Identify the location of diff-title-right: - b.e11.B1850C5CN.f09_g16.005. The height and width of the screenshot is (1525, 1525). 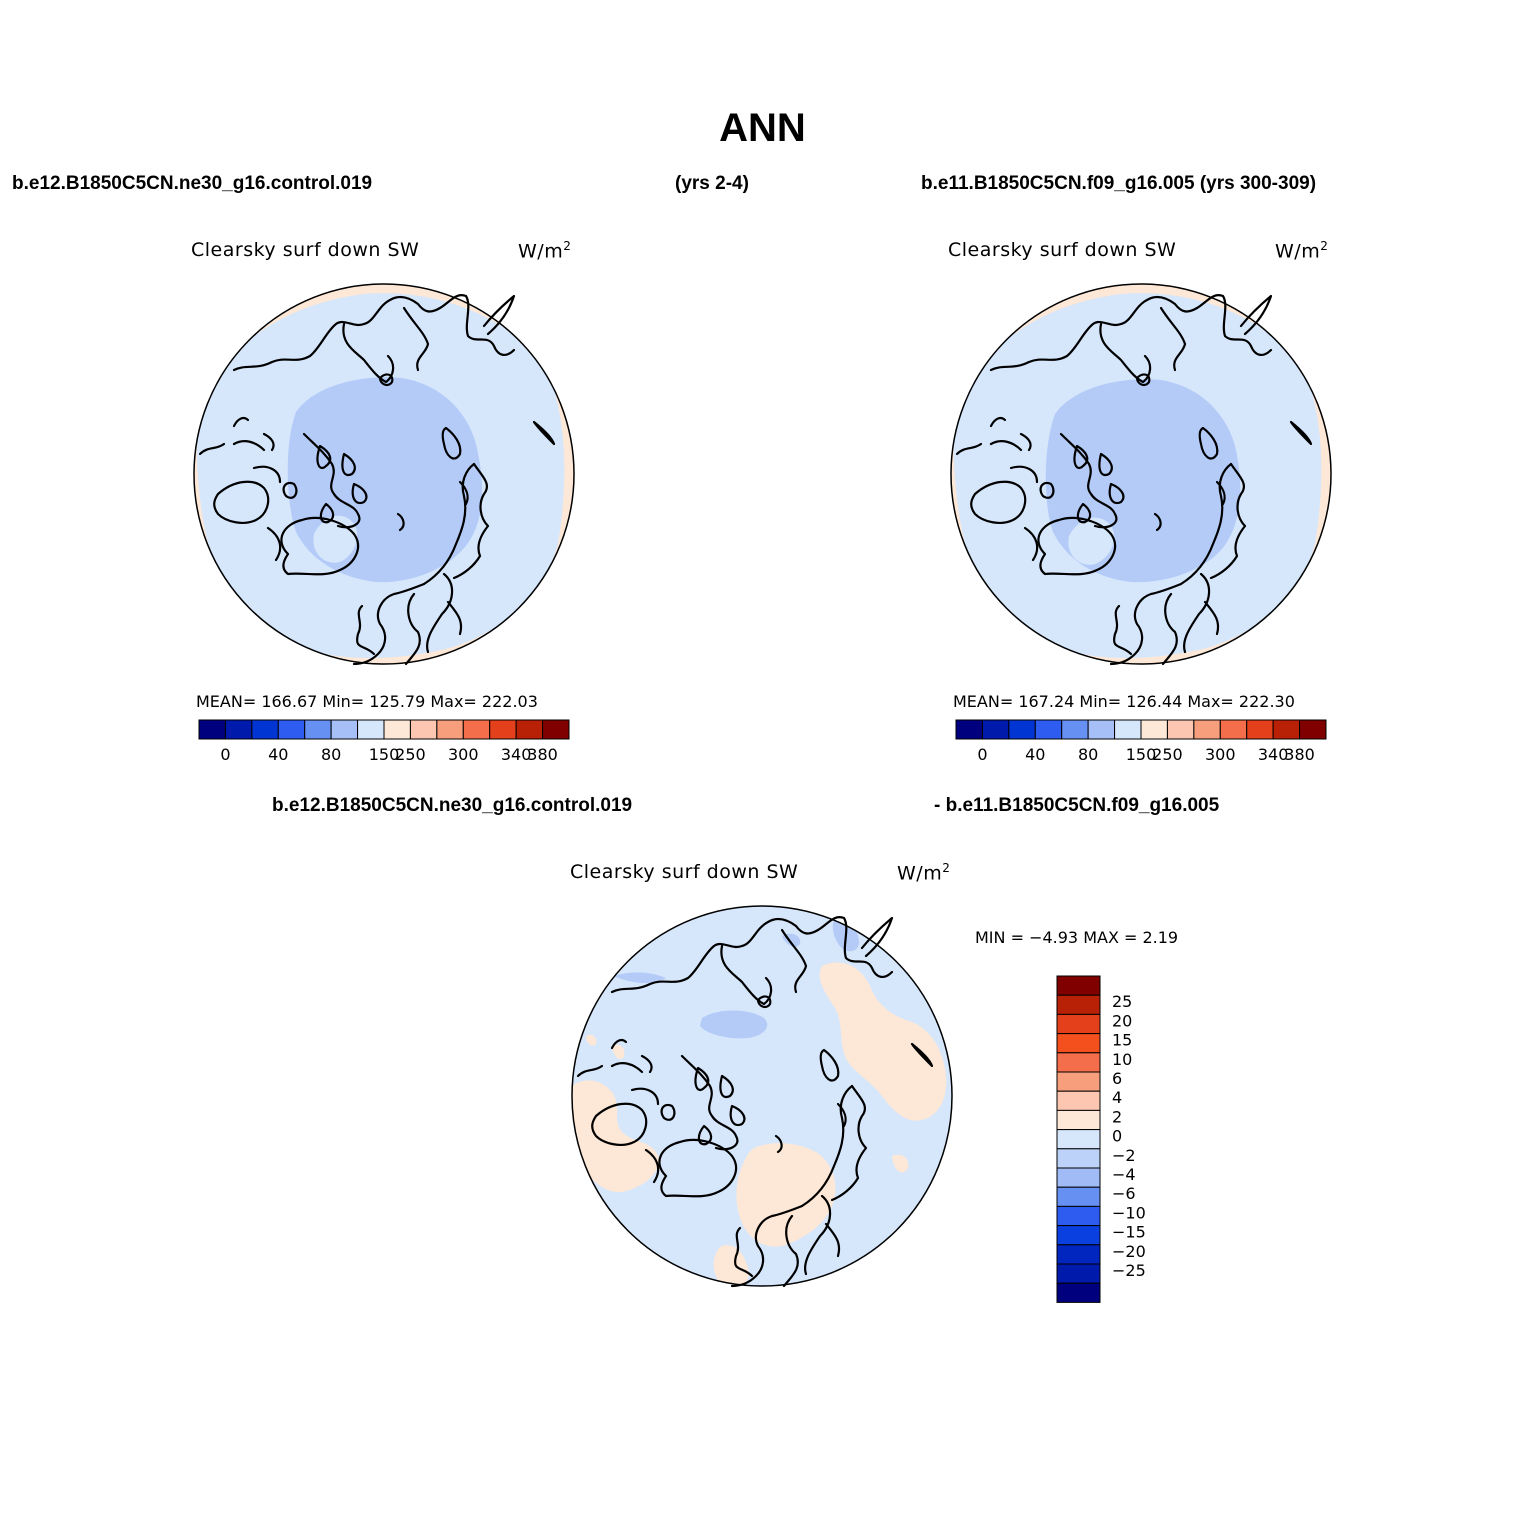
(1077, 805).